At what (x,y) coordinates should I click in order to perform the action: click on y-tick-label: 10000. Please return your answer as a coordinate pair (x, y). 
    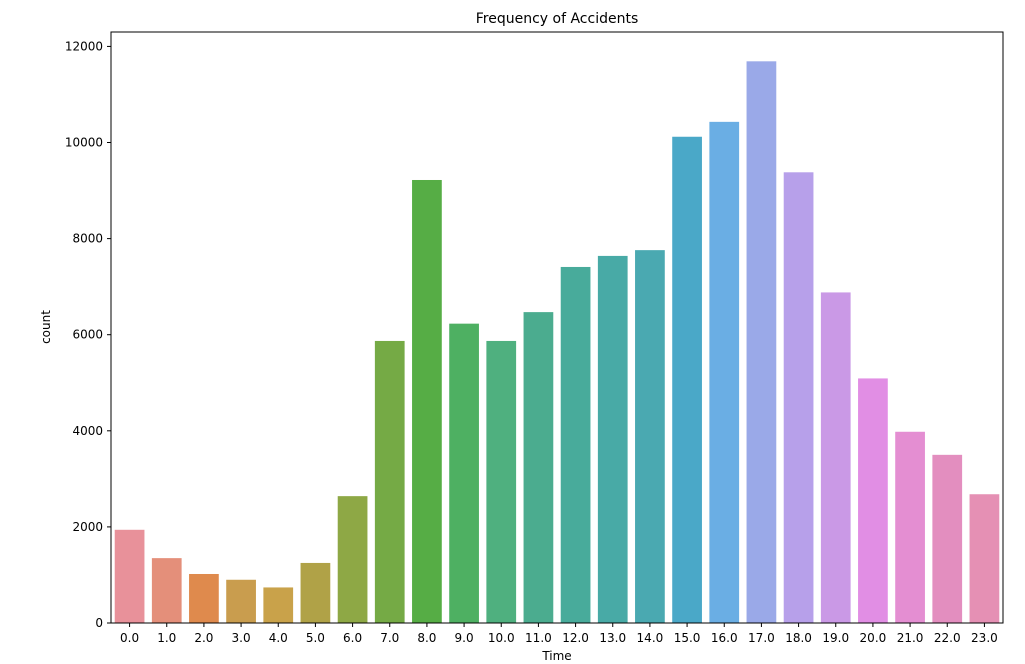
    Looking at the image, I should click on (84, 143).